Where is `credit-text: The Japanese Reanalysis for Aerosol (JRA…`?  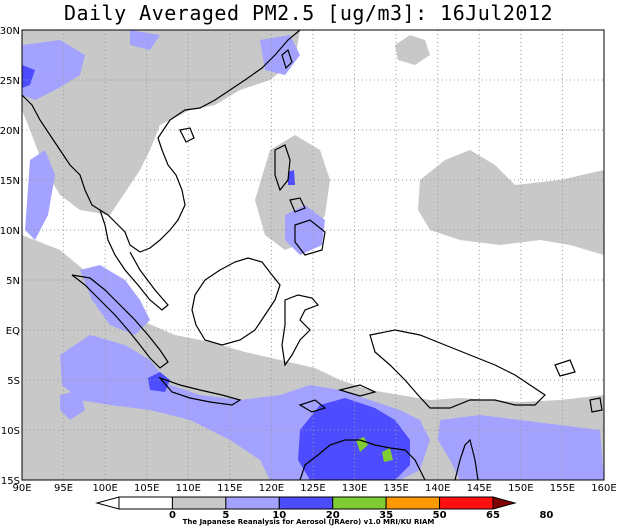 credit-text: The Japanese Reanalysis for Aerosol (JRA… is located at coordinates (308, 522).